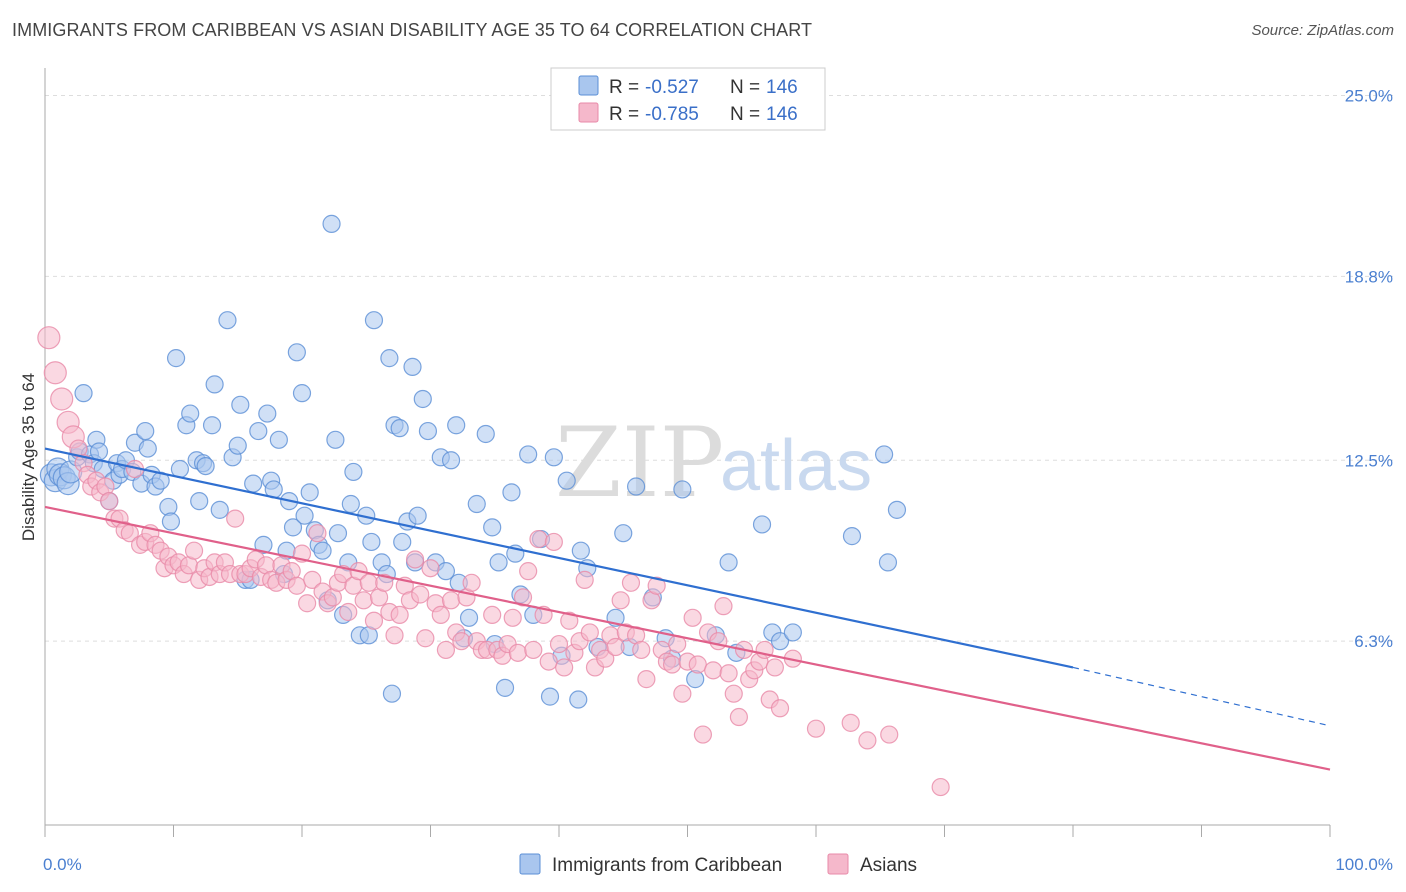 Image resolution: width=1406 pixels, height=892 pixels. Describe the element at coordinates (62, 864) in the screenshot. I see `x-tick-label-min: 0.0%` at that location.